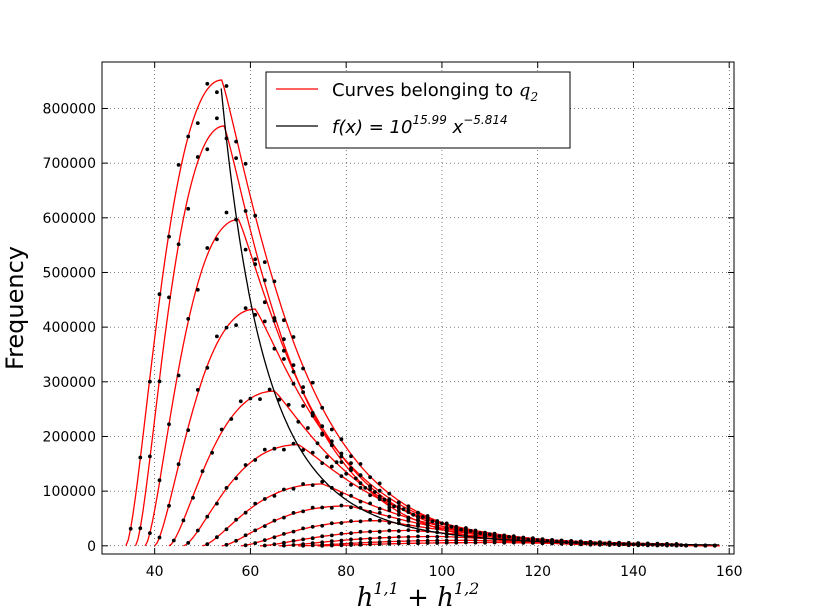  What do you see at coordinates (69, 437) in the screenshot?
I see `y-tick-label: 200000` at bounding box center [69, 437].